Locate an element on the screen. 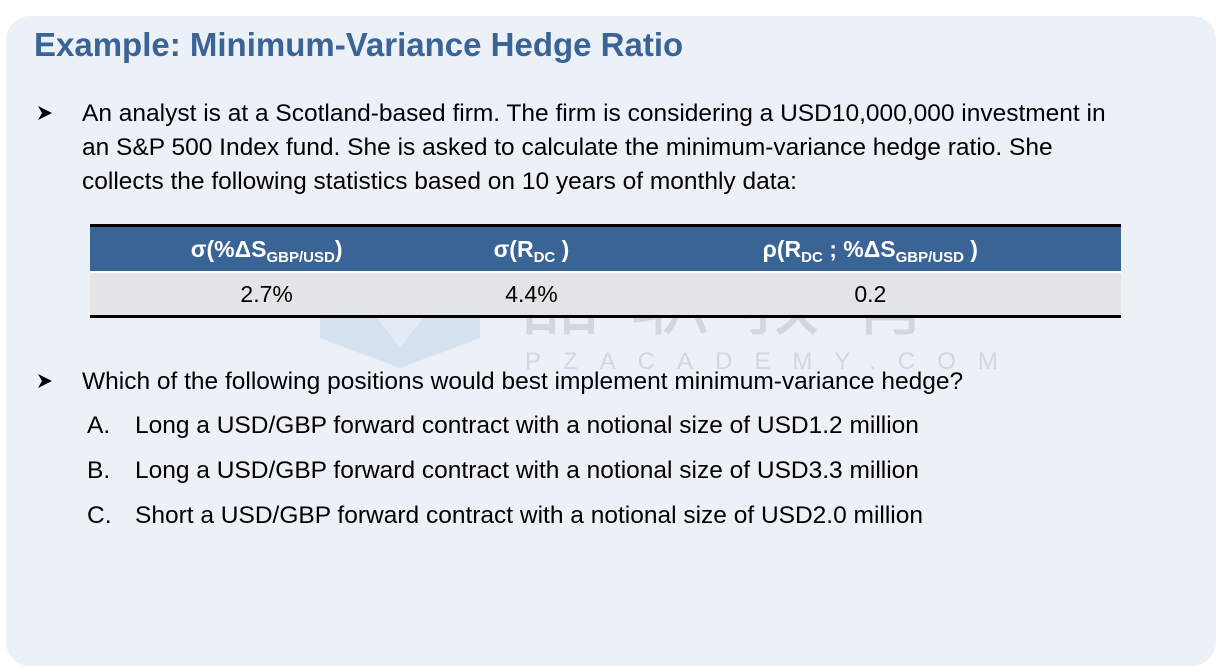 This screenshot has width=1231, height=666. option-letter: C. is located at coordinates (99, 515).